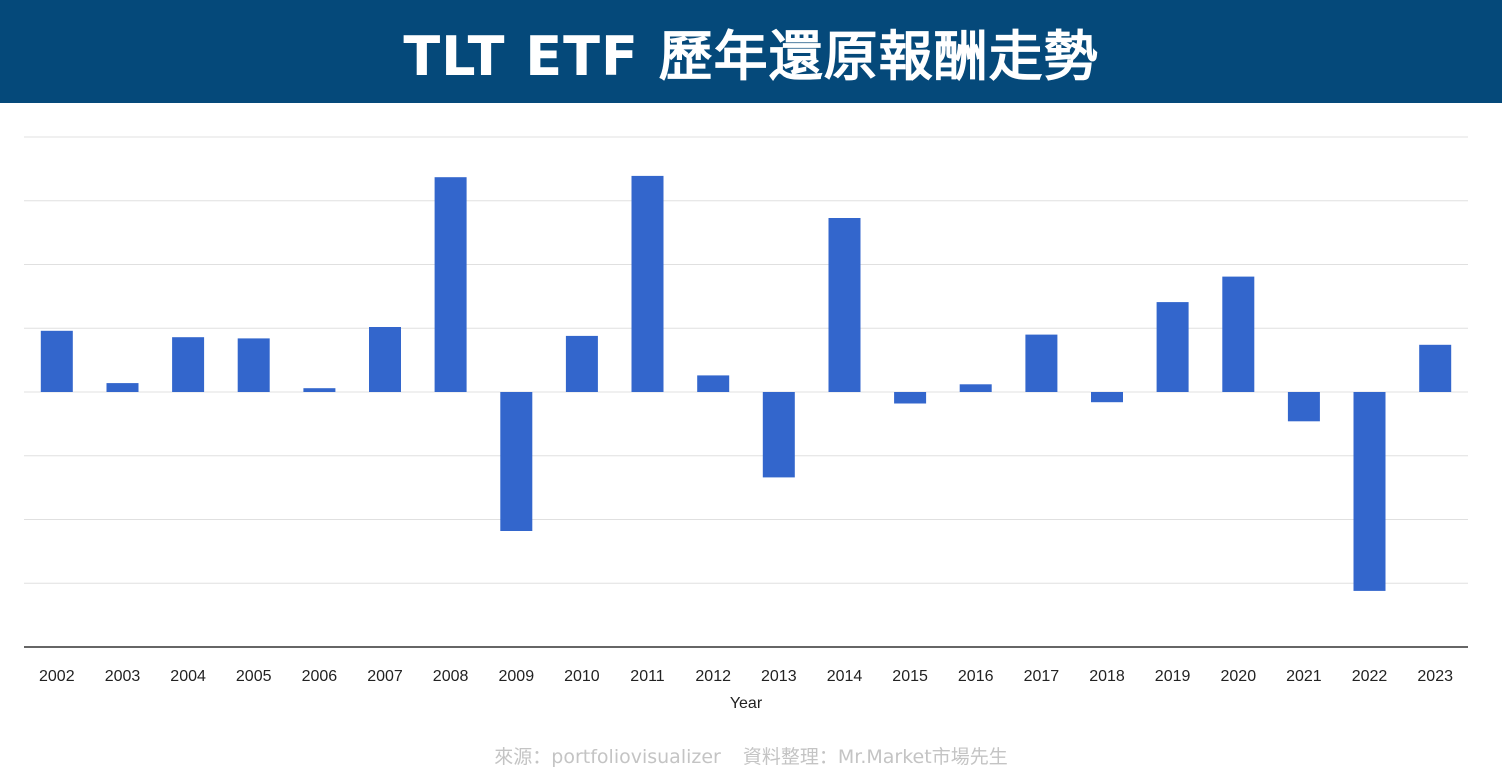 The image size is (1502, 783). Describe the element at coordinates (1369, 491) in the screenshot. I see `bar-2022` at that location.